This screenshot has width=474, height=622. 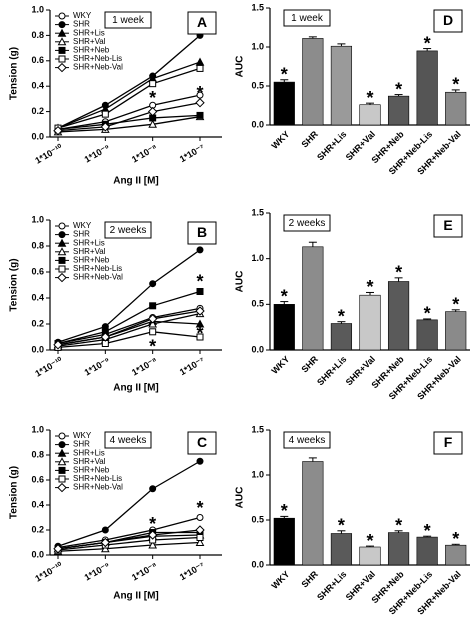 I want to click on panel-label: F, so click(x=448, y=442).